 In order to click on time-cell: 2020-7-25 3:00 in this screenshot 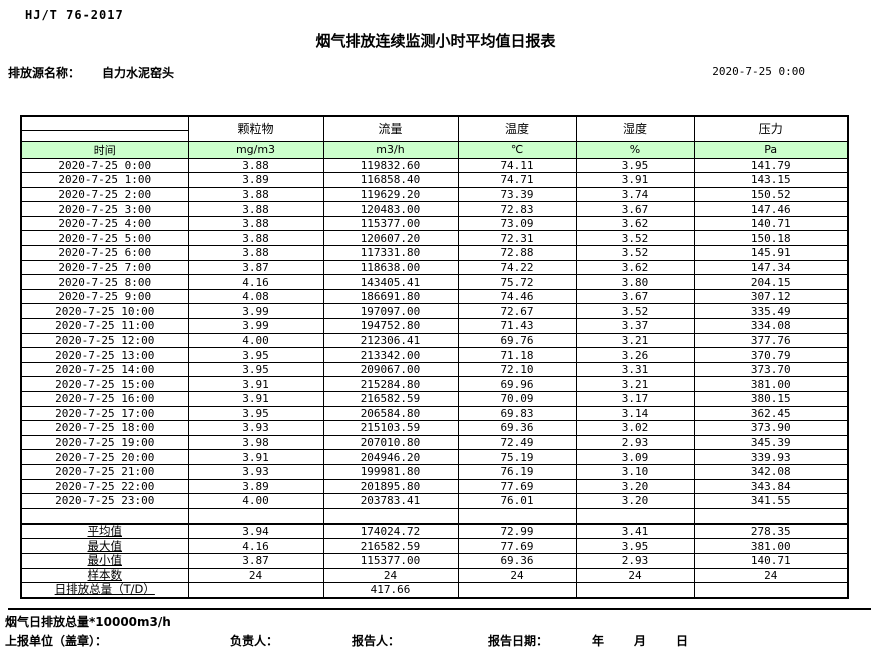, I will do `click(104, 209)`.